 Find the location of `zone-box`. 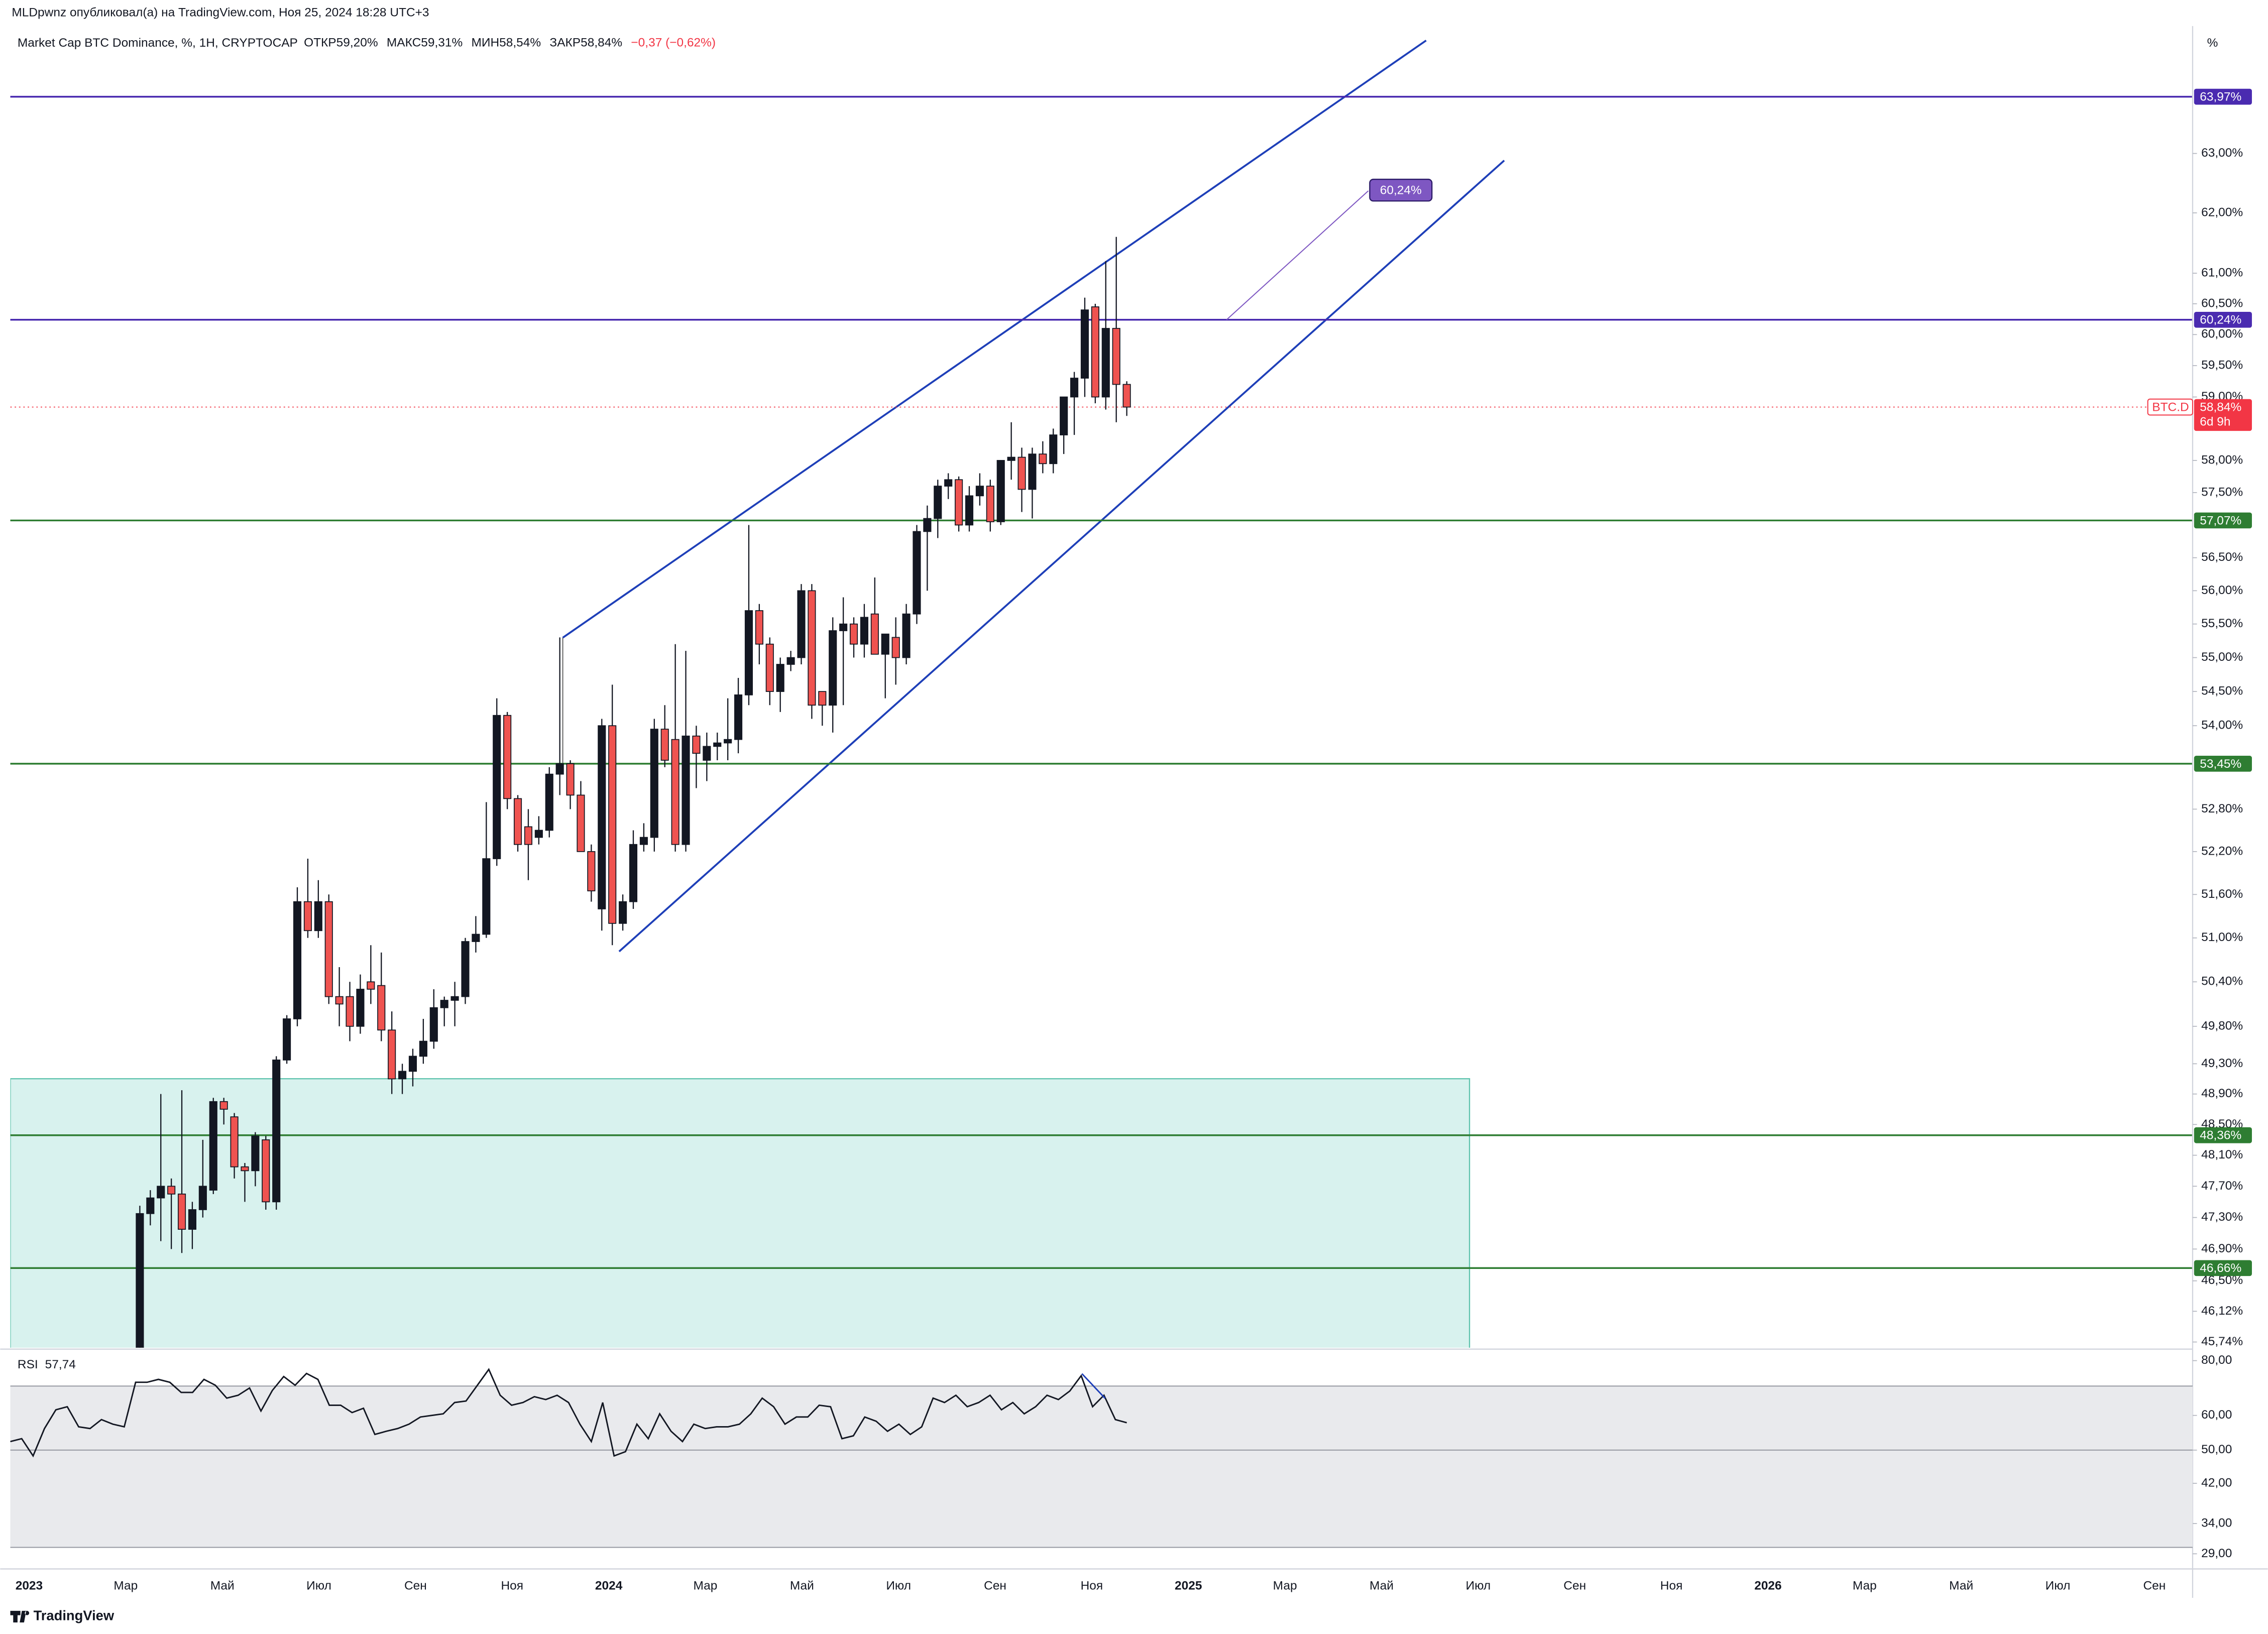

zone-box is located at coordinates (740, 1213).